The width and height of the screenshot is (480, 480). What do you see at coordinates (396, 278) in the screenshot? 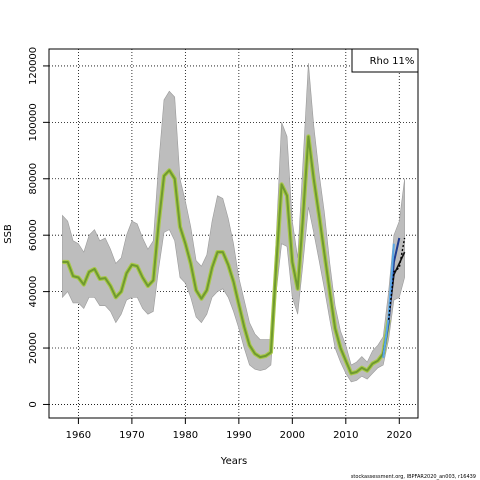
I see `forecast-dashed-line` at bounding box center [396, 278].